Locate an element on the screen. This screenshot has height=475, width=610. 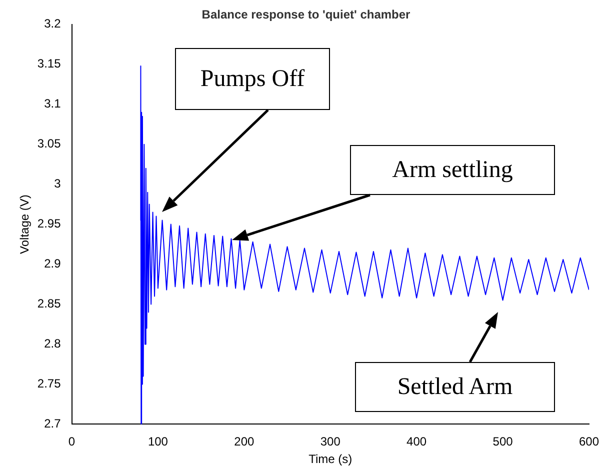
callout-box: Arm settling is located at coordinates (452, 170).